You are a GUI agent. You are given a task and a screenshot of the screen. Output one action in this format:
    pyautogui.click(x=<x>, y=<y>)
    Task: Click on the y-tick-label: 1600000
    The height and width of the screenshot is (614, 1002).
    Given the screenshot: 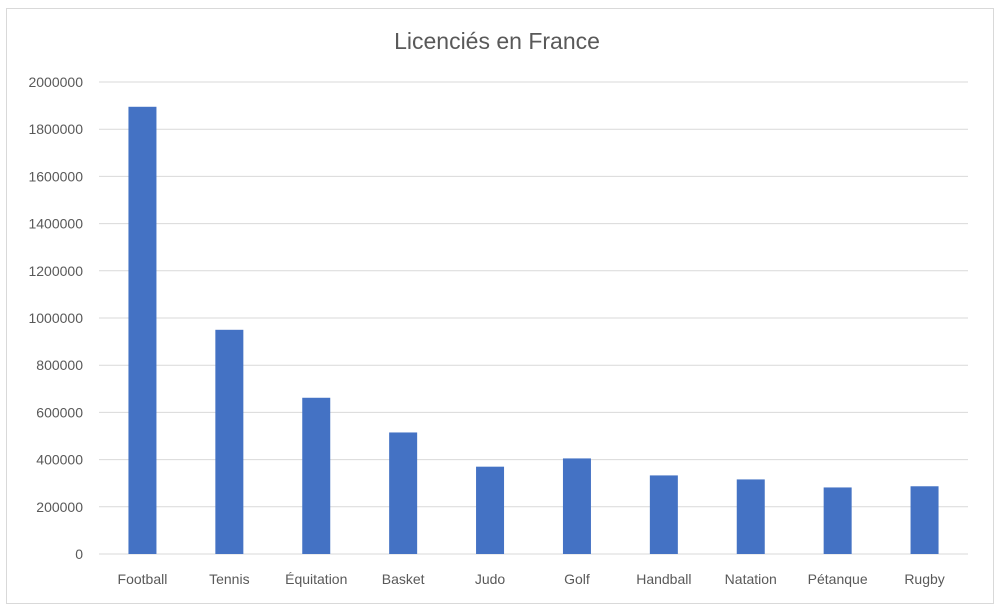 What is the action you would take?
    pyautogui.click(x=55, y=176)
    